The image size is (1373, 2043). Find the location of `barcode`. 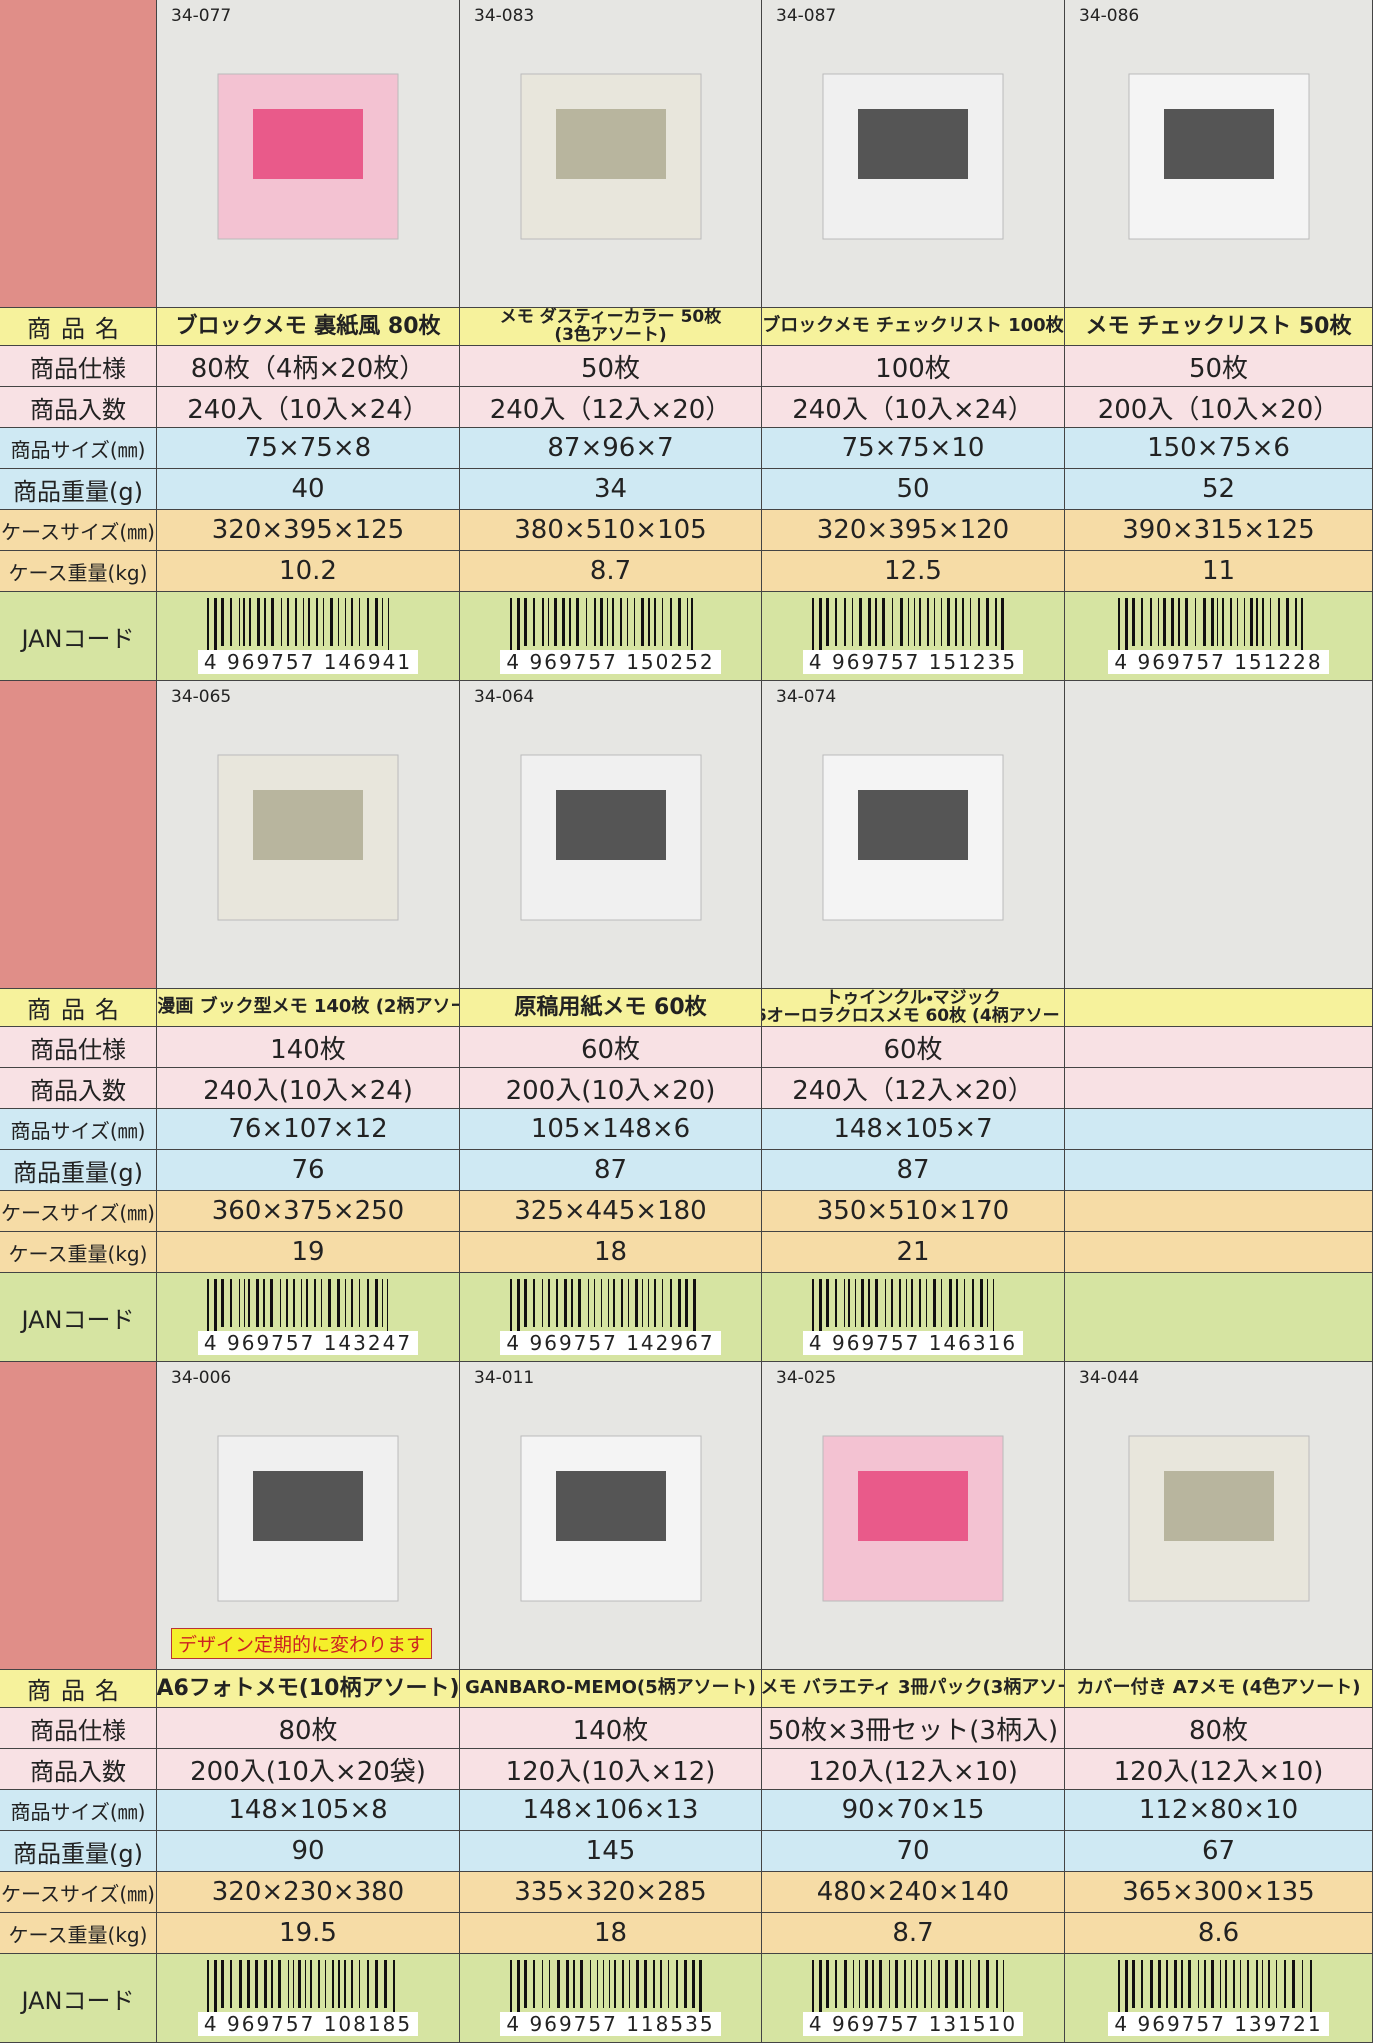

barcode is located at coordinates (301, 1988).